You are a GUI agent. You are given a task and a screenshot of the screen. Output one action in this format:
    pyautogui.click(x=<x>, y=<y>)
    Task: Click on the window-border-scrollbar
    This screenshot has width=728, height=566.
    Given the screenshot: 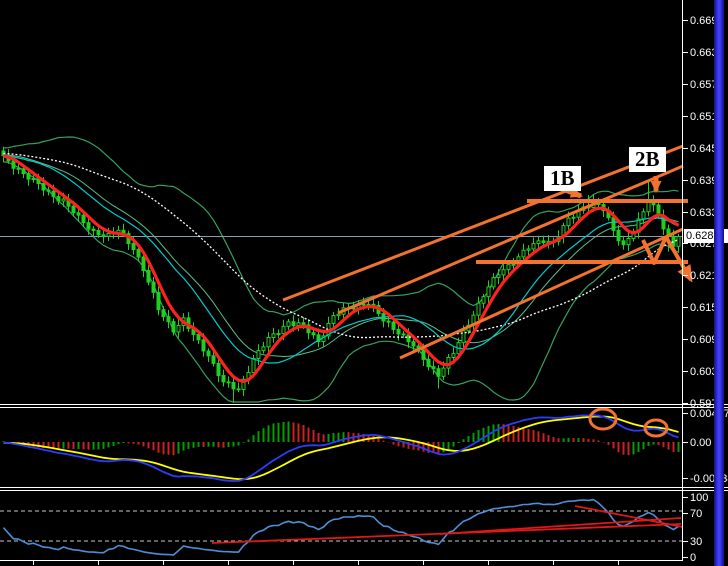 What is the action you would take?
    pyautogui.click(x=719, y=283)
    